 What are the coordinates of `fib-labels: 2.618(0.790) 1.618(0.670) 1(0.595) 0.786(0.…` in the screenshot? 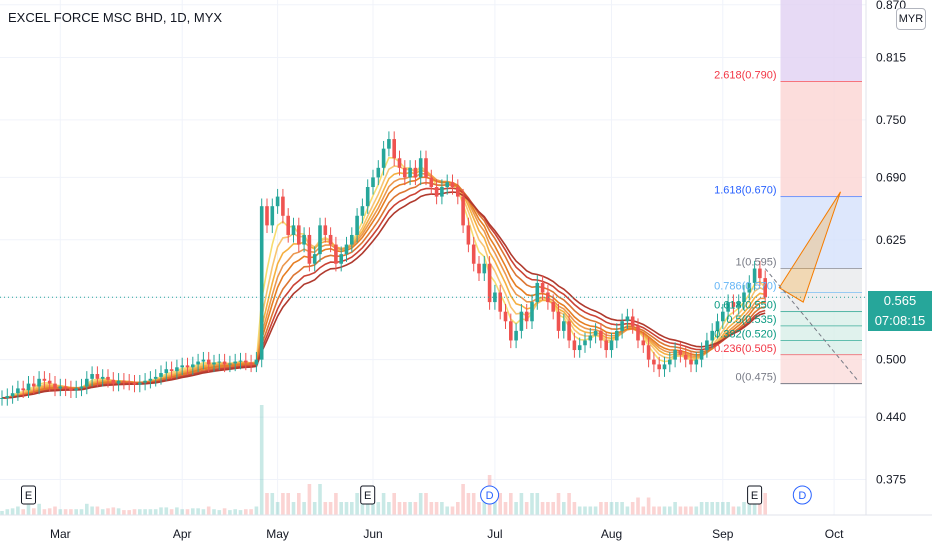 It's located at (745, 227).